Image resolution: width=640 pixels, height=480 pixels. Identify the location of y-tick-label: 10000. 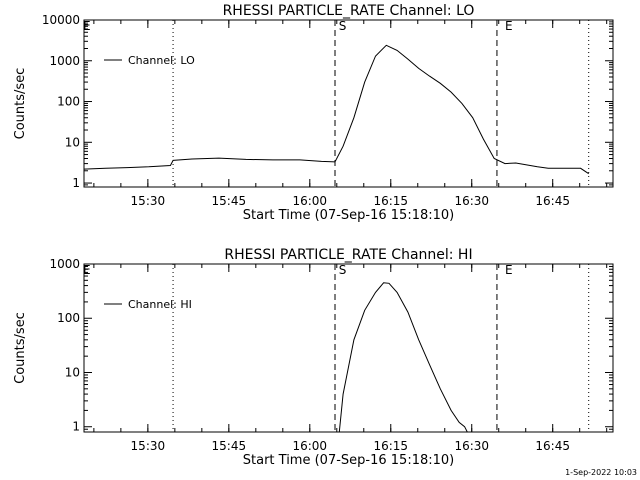
(61, 20).